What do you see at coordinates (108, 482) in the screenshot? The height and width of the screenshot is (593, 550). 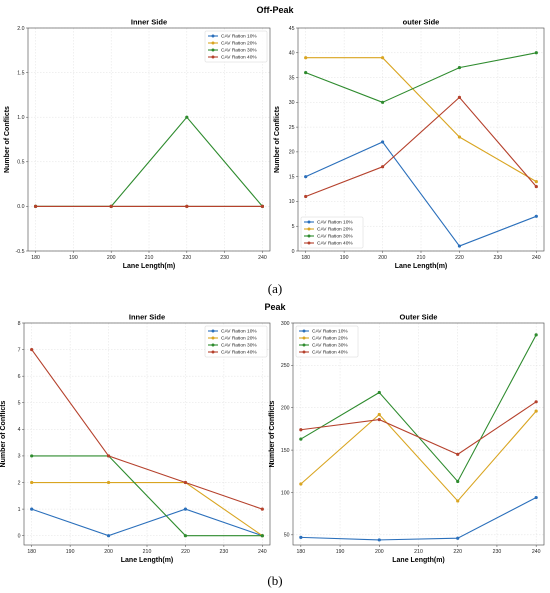 I see `peak-inner-series-2-point` at bounding box center [108, 482].